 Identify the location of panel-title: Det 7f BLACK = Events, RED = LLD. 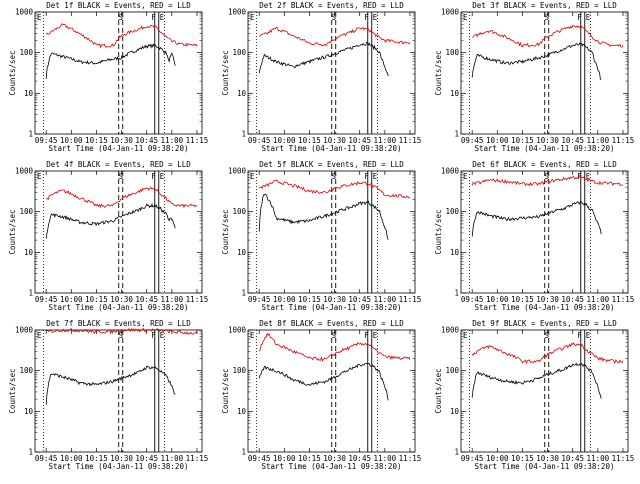
(118, 323).